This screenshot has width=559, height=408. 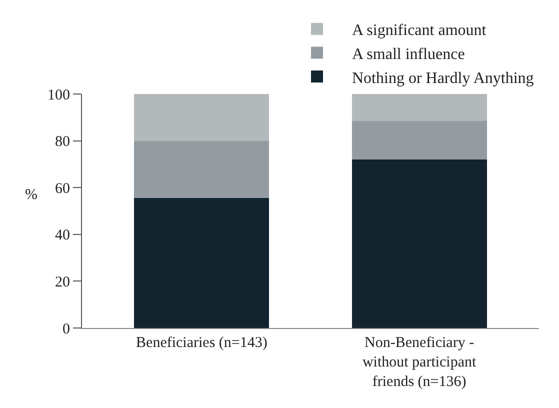 I want to click on y-tick-label: 80, so click(x=62, y=142).